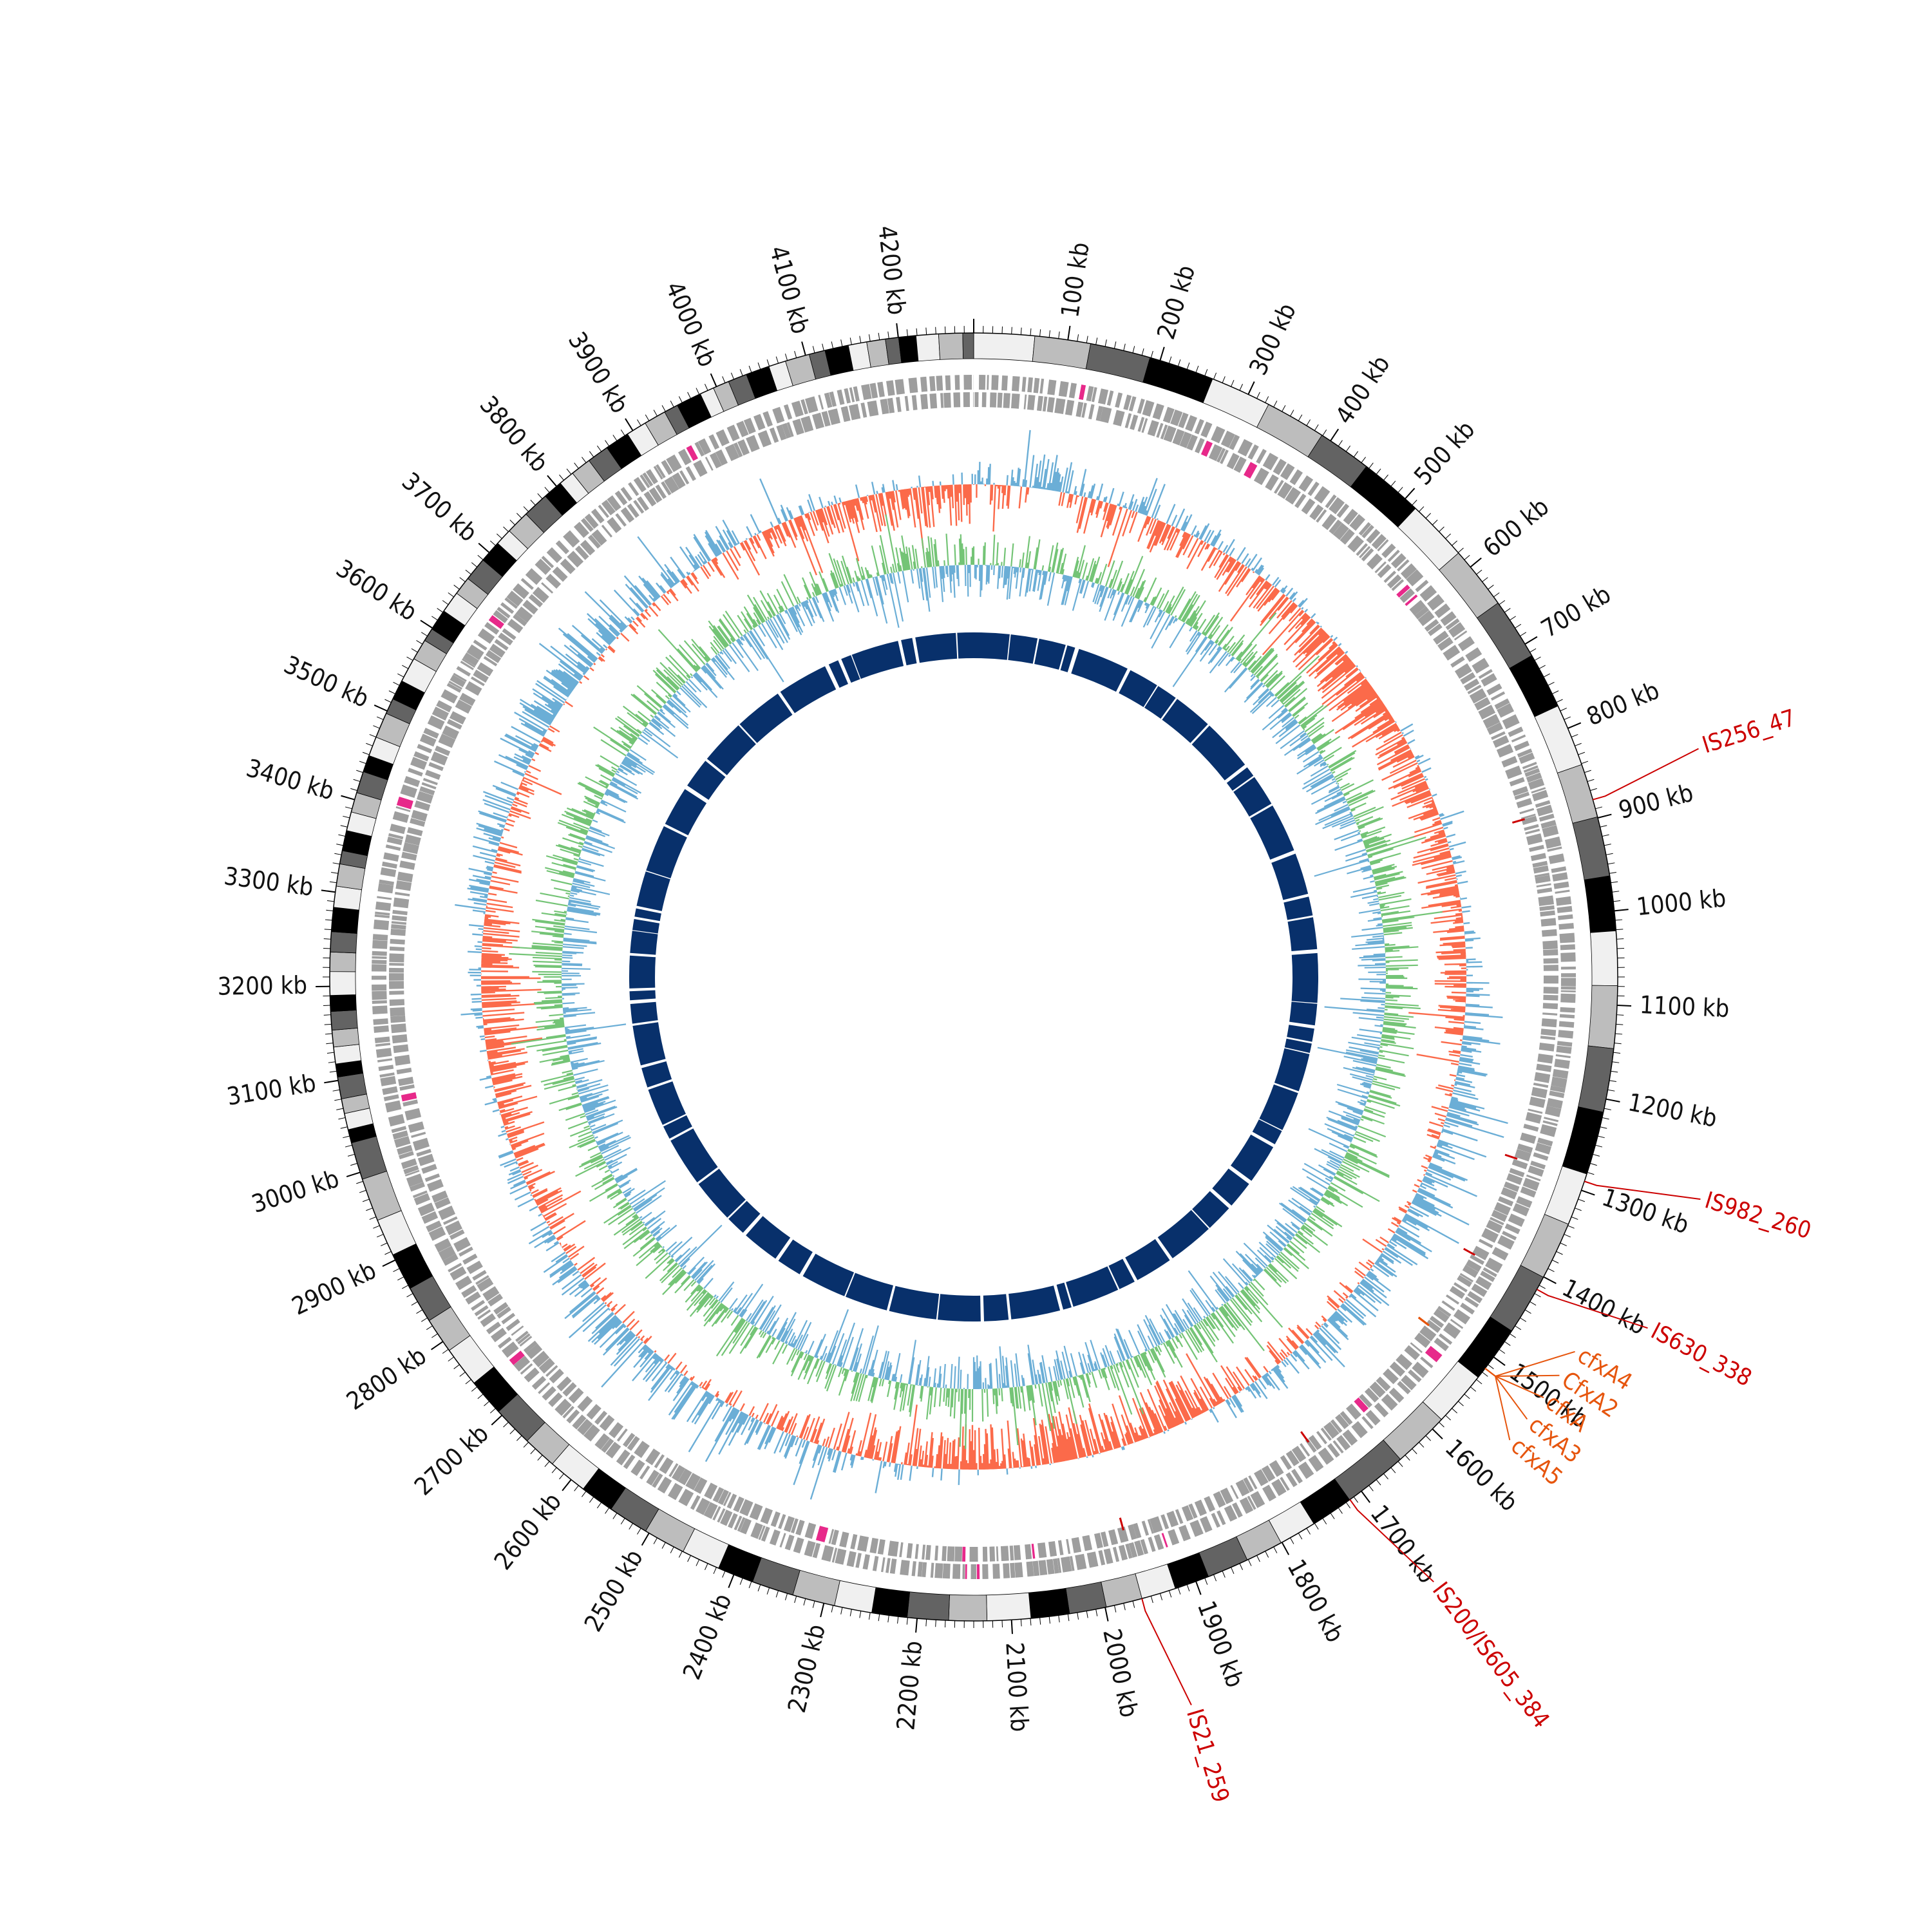 This screenshot has width=1932, height=1932. Describe the element at coordinates (614, 1590) in the screenshot. I see `scale-label: 2500 kb` at that location.